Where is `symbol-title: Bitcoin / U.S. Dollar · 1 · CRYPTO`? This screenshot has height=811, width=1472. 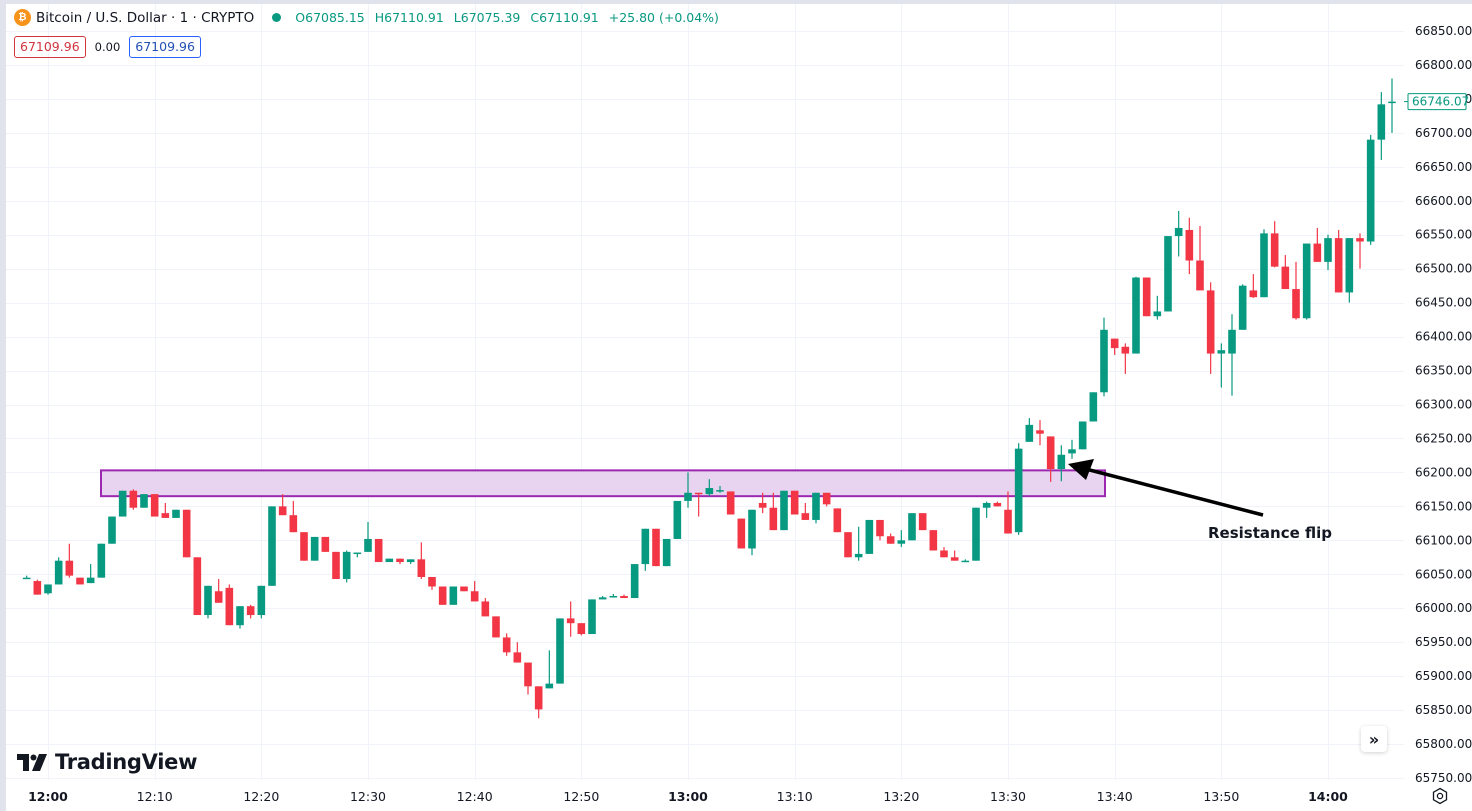
symbol-title: Bitcoin / U.S. Dollar · 1 · CRYPTO is located at coordinates (145, 17).